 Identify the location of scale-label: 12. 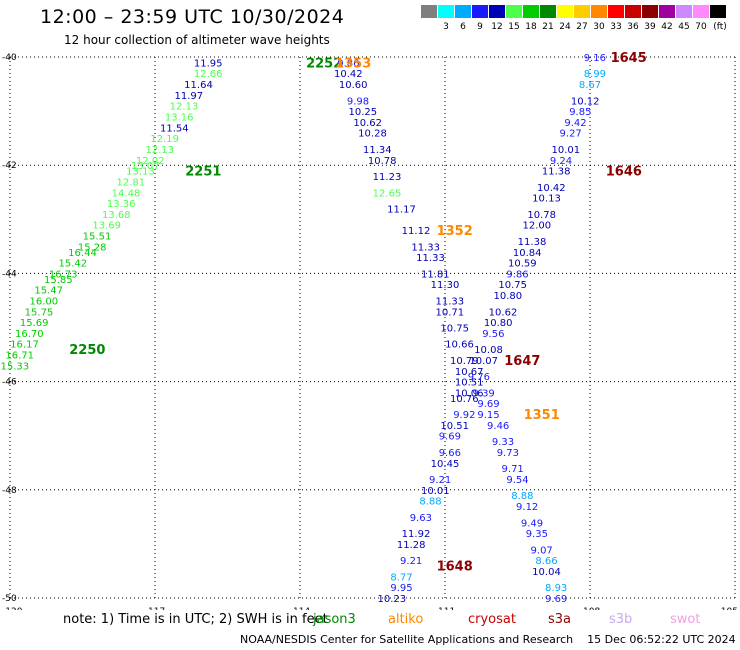
(497, 27).